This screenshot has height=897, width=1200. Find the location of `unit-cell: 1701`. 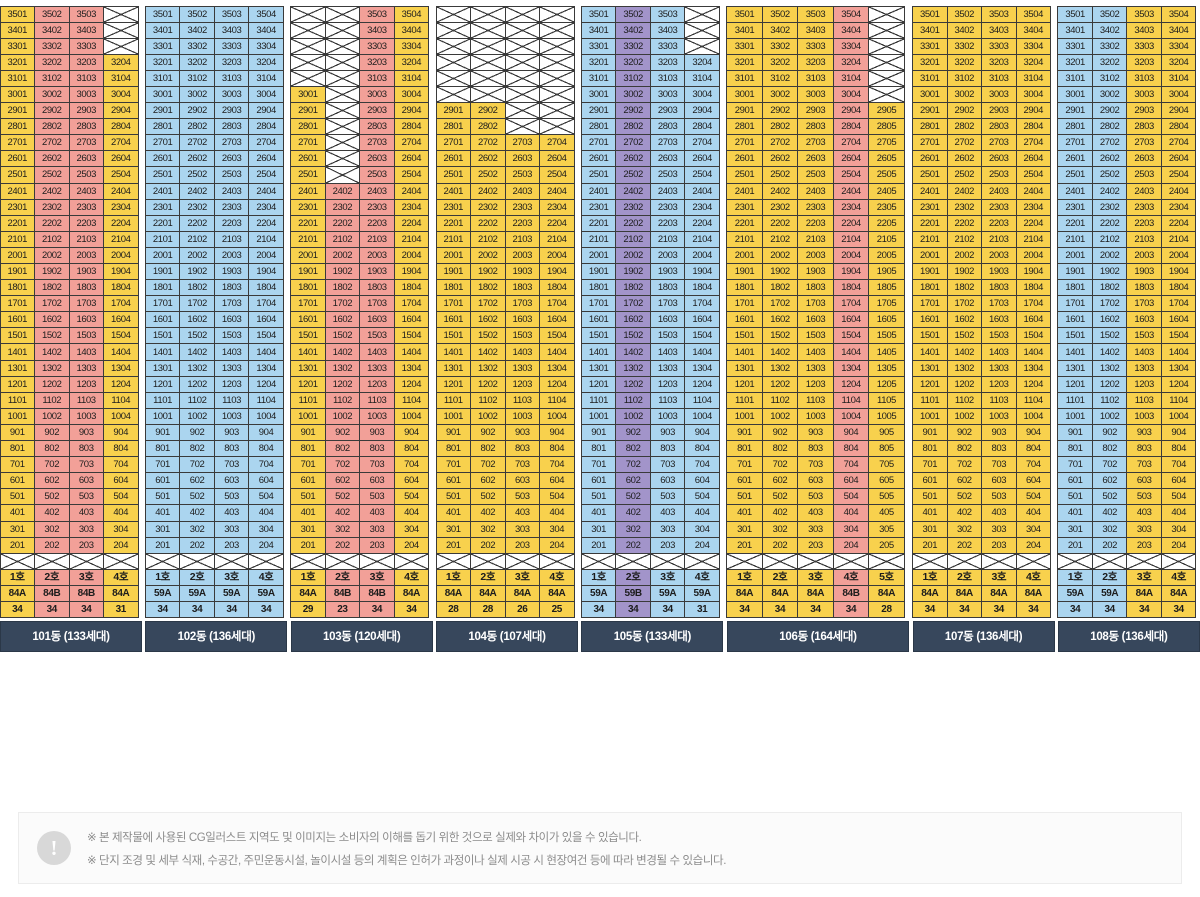

unit-cell: 1701 is located at coordinates (308, 304).